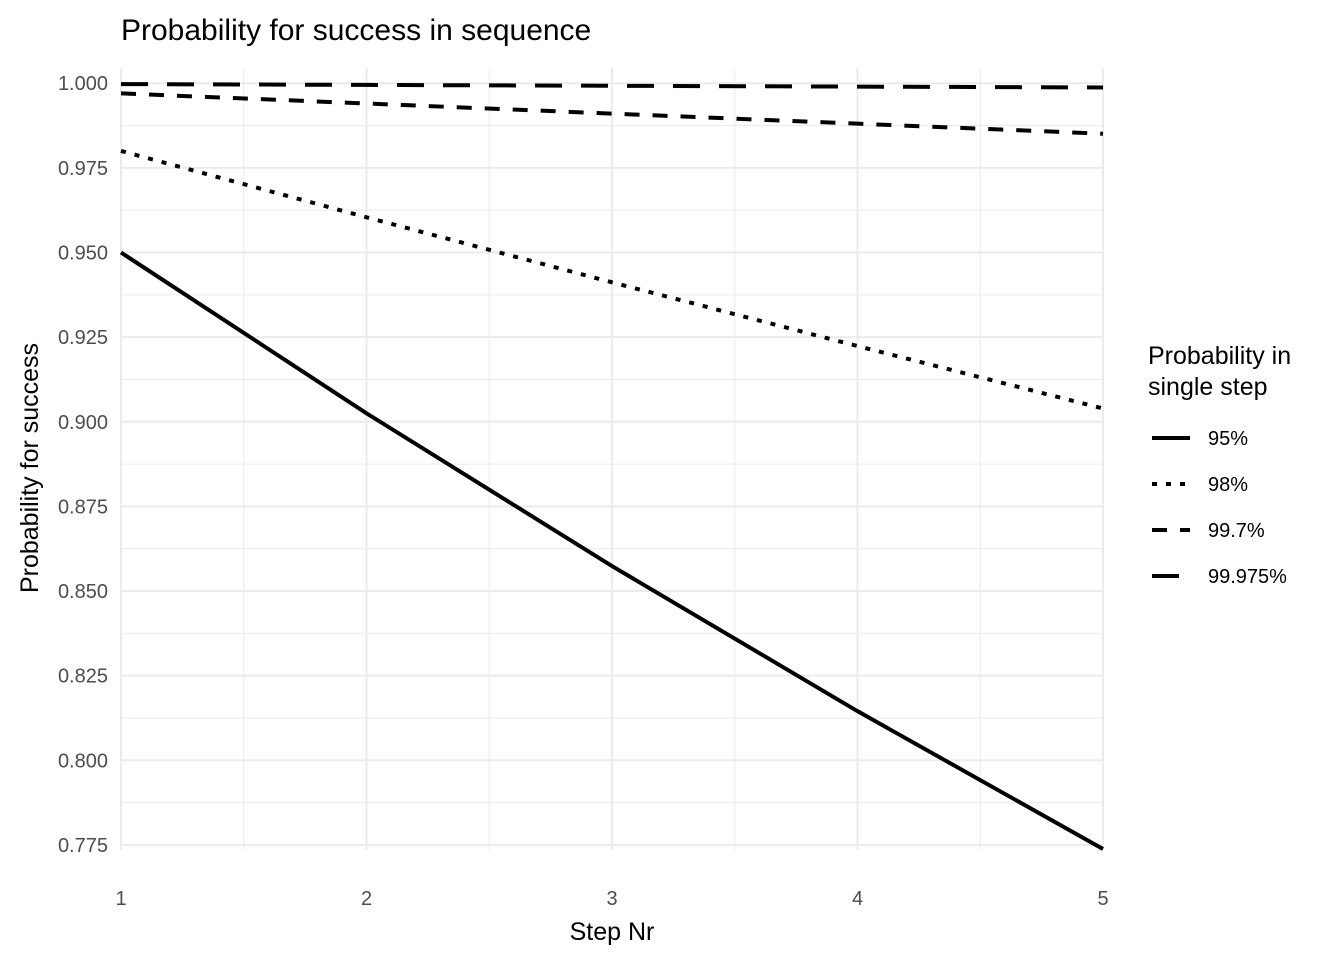 The width and height of the screenshot is (1344, 960). I want to click on y-tick-label: 0.850, so click(83, 592).